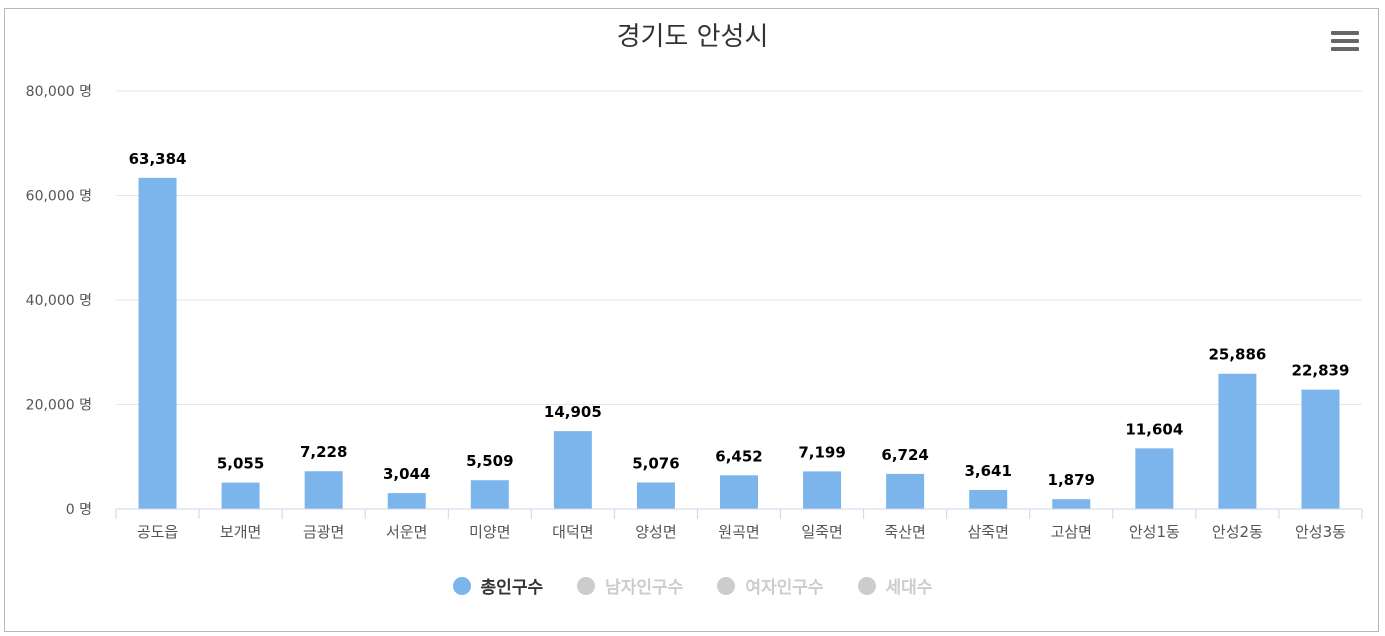 This screenshot has height=636, width=1385. Describe the element at coordinates (821, 452) in the screenshot. I see `data-label: 7,199` at that location.